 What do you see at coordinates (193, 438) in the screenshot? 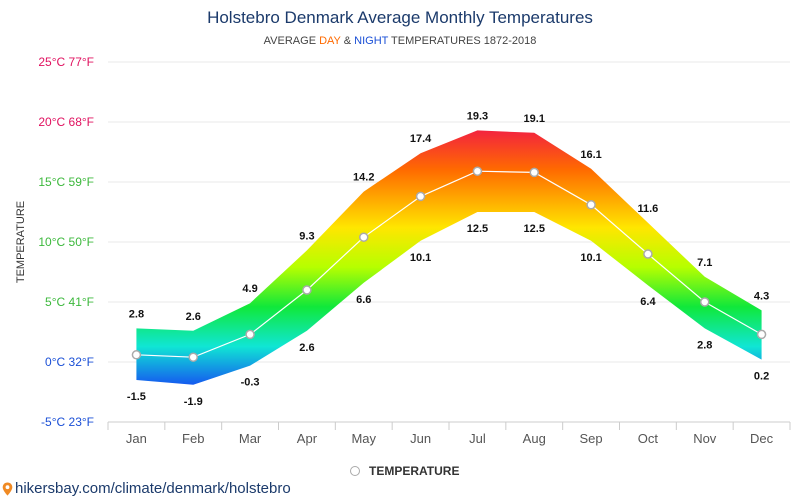
I see `x-tick-label: Feb` at bounding box center [193, 438].